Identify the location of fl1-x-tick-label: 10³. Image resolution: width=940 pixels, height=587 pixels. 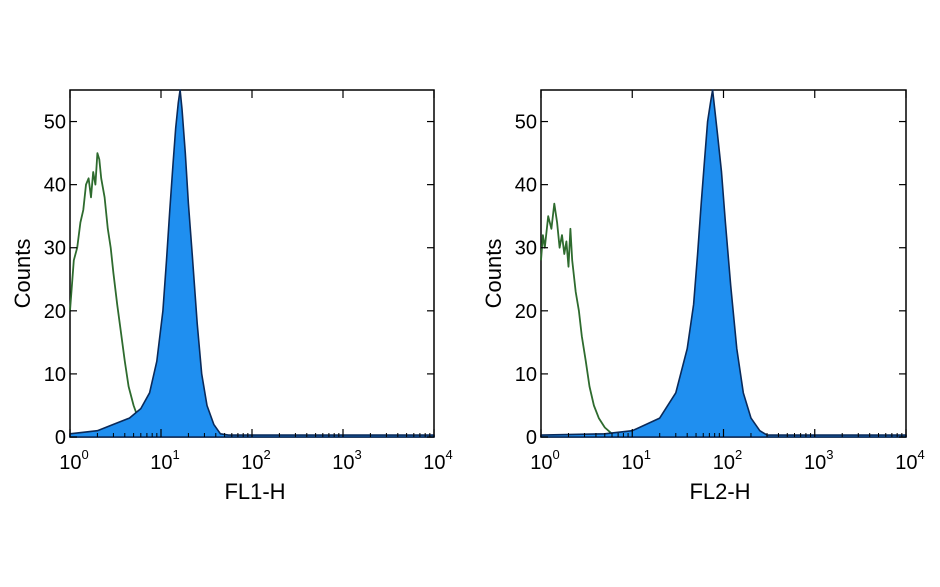
(346, 460).